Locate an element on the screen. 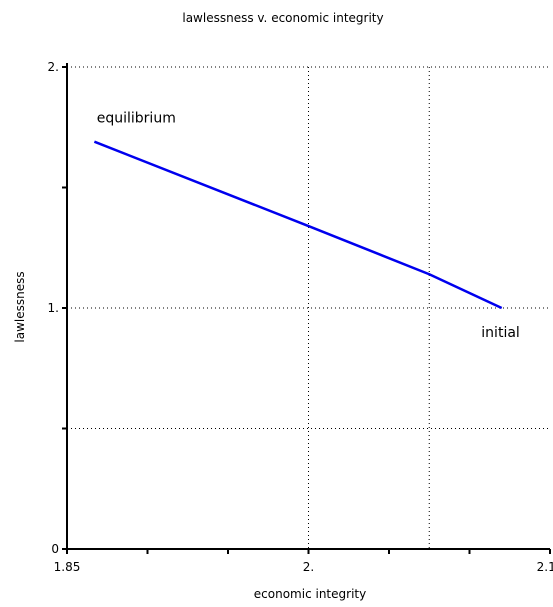  annotation-label: initial is located at coordinates (500, 333).